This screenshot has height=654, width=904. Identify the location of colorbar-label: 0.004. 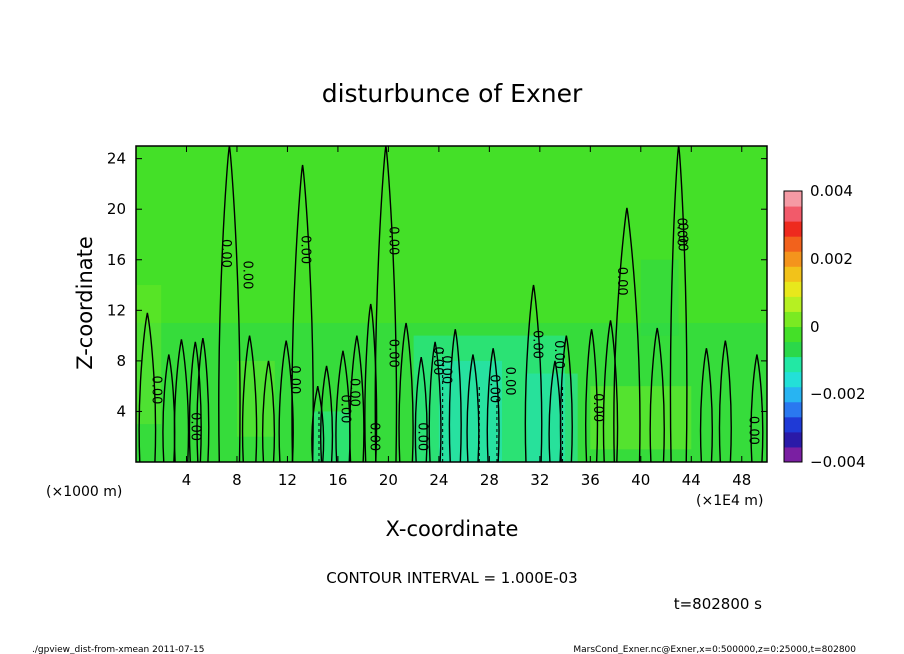
(831, 191).